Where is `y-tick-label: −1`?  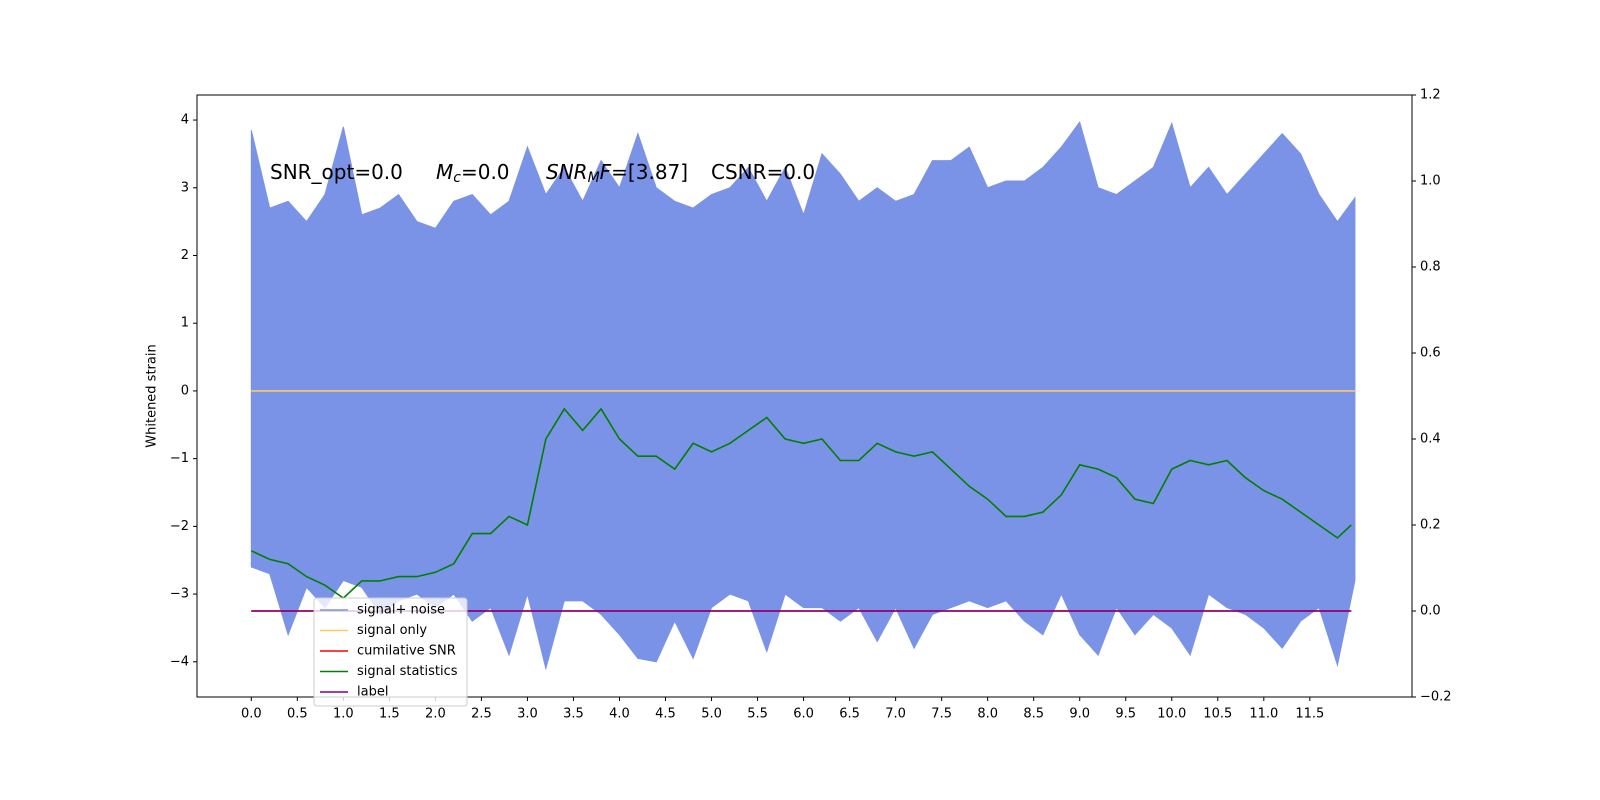
y-tick-label: −1 is located at coordinates (179, 458).